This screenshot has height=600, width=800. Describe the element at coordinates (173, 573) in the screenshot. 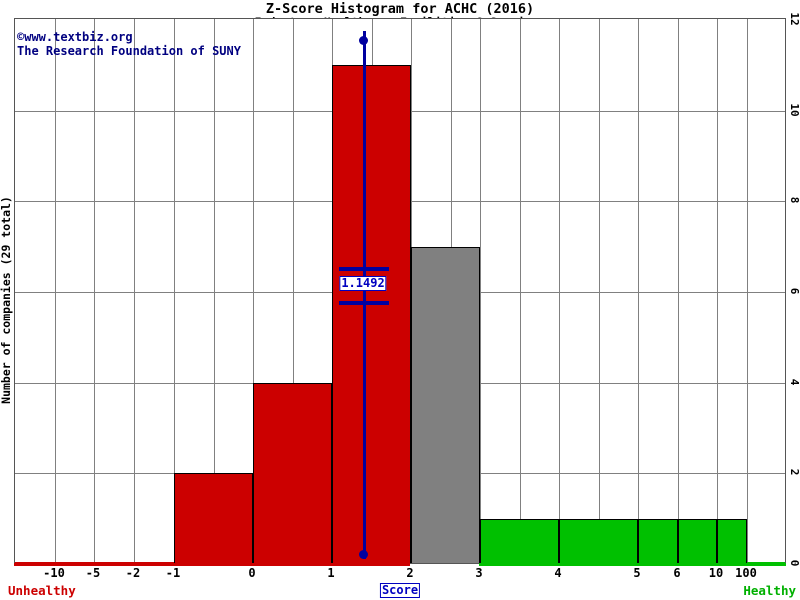

I see `x-tick-label: -1` at that location.